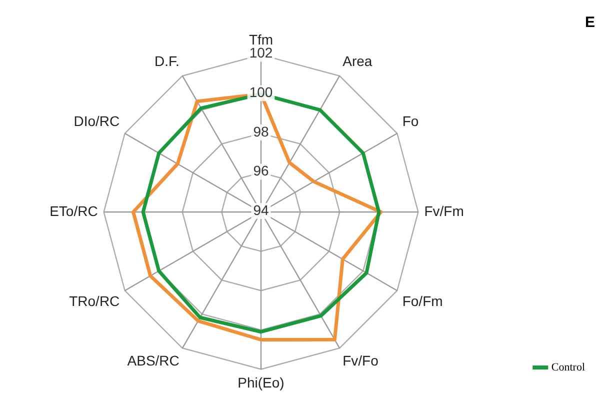 This screenshot has height=401, width=603. What do you see at coordinates (568, 367) in the screenshot?
I see `legend-label: Control` at bounding box center [568, 367].